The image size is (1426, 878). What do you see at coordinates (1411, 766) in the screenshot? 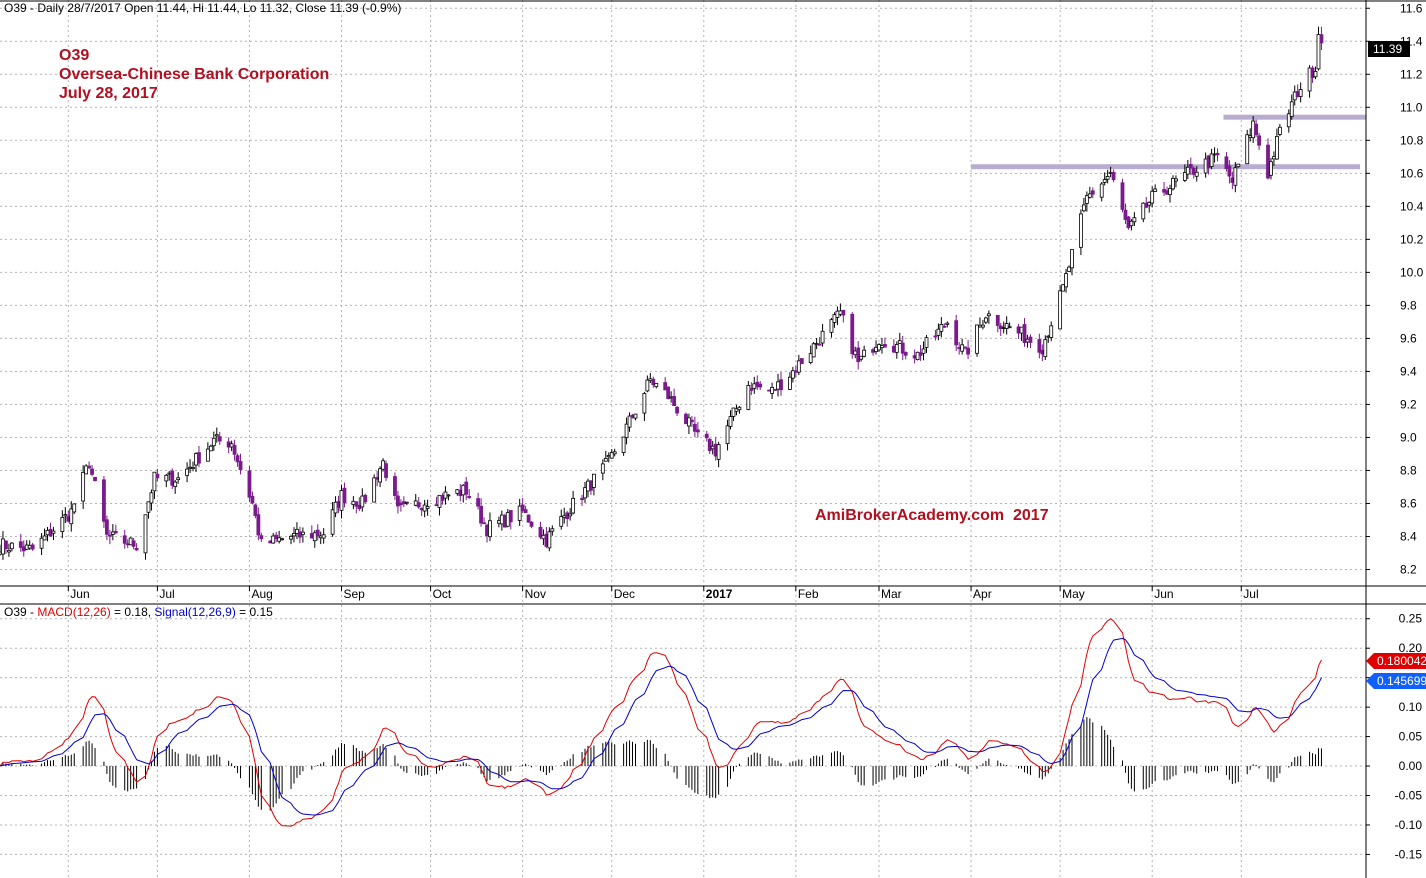
I see `macd-tick-label: 0.00` at bounding box center [1411, 766].